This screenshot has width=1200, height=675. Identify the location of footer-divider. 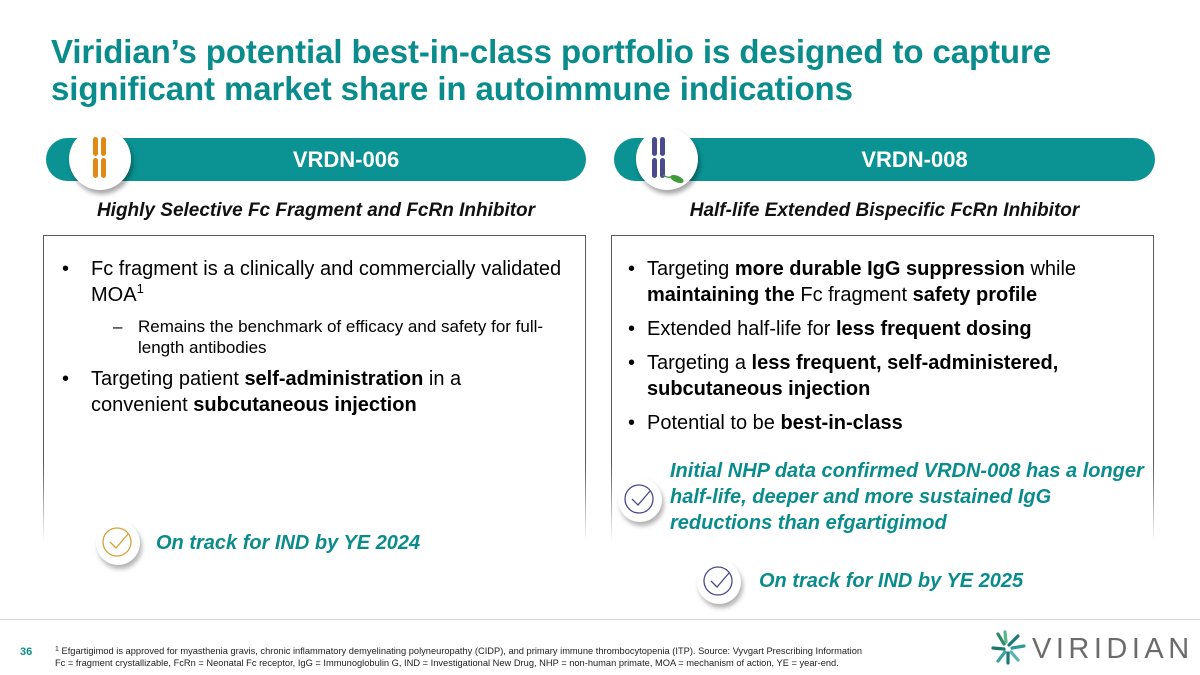
(600, 619).